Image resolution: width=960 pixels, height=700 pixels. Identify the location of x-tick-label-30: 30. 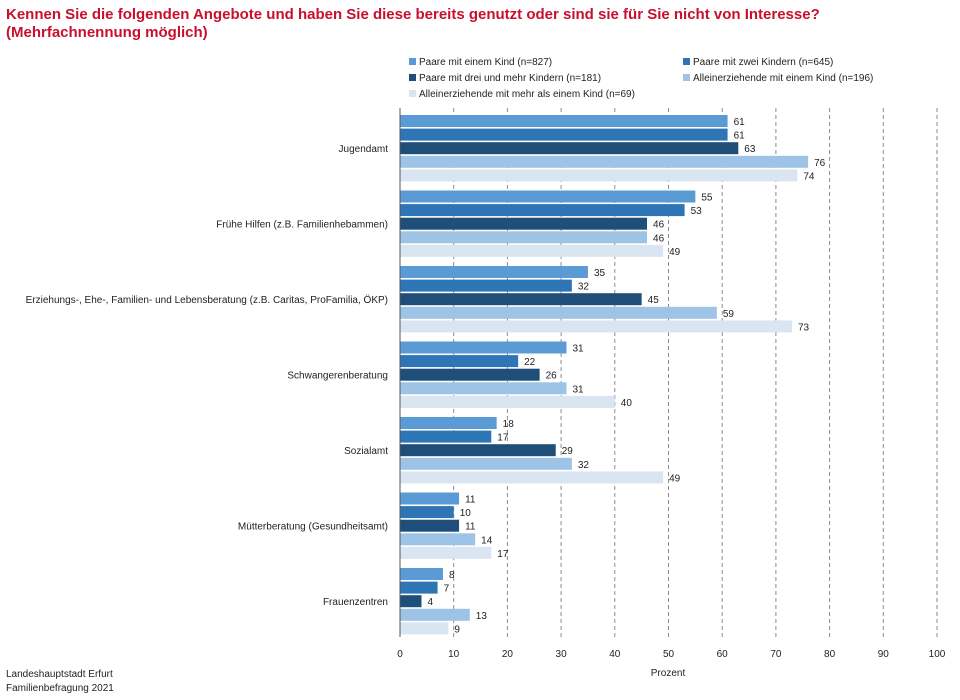
(562, 654).